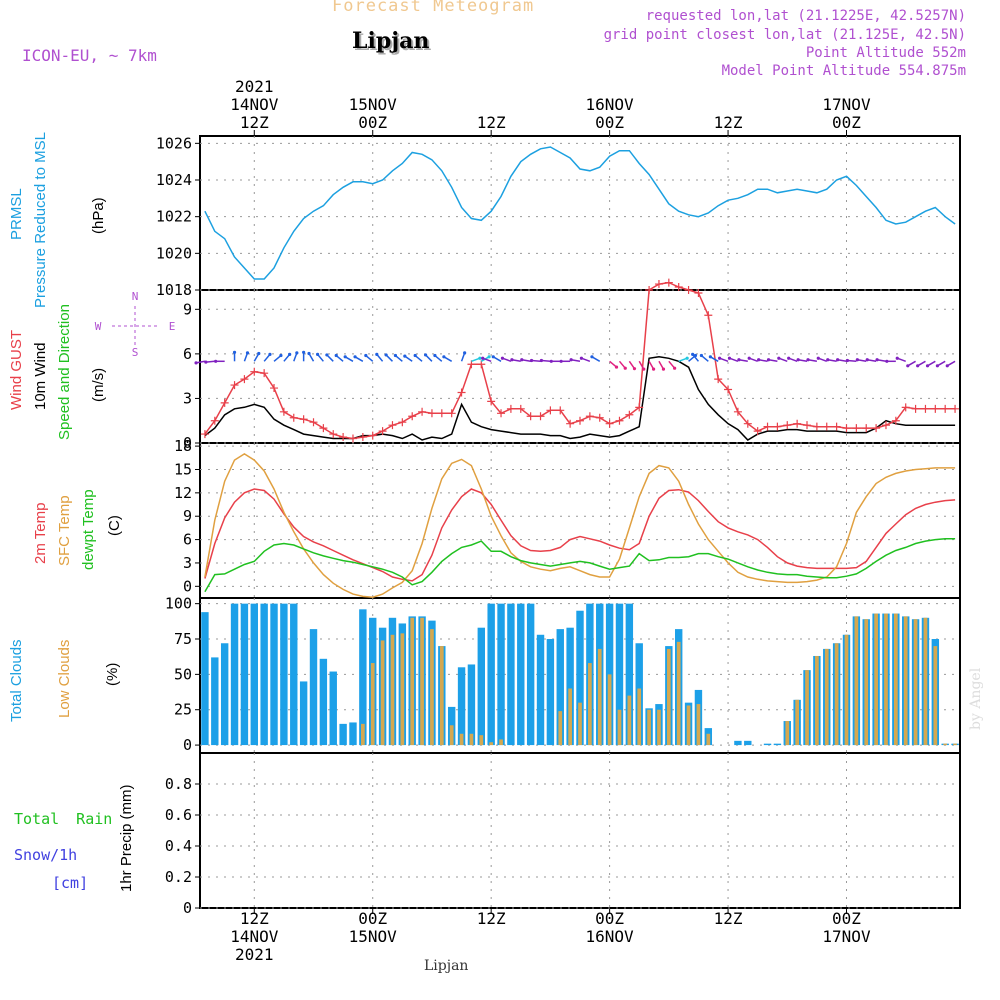 This screenshot has height=1000, width=1000. Describe the element at coordinates (183, 469) in the screenshot. I see `y-tick-label: 15` at that location.